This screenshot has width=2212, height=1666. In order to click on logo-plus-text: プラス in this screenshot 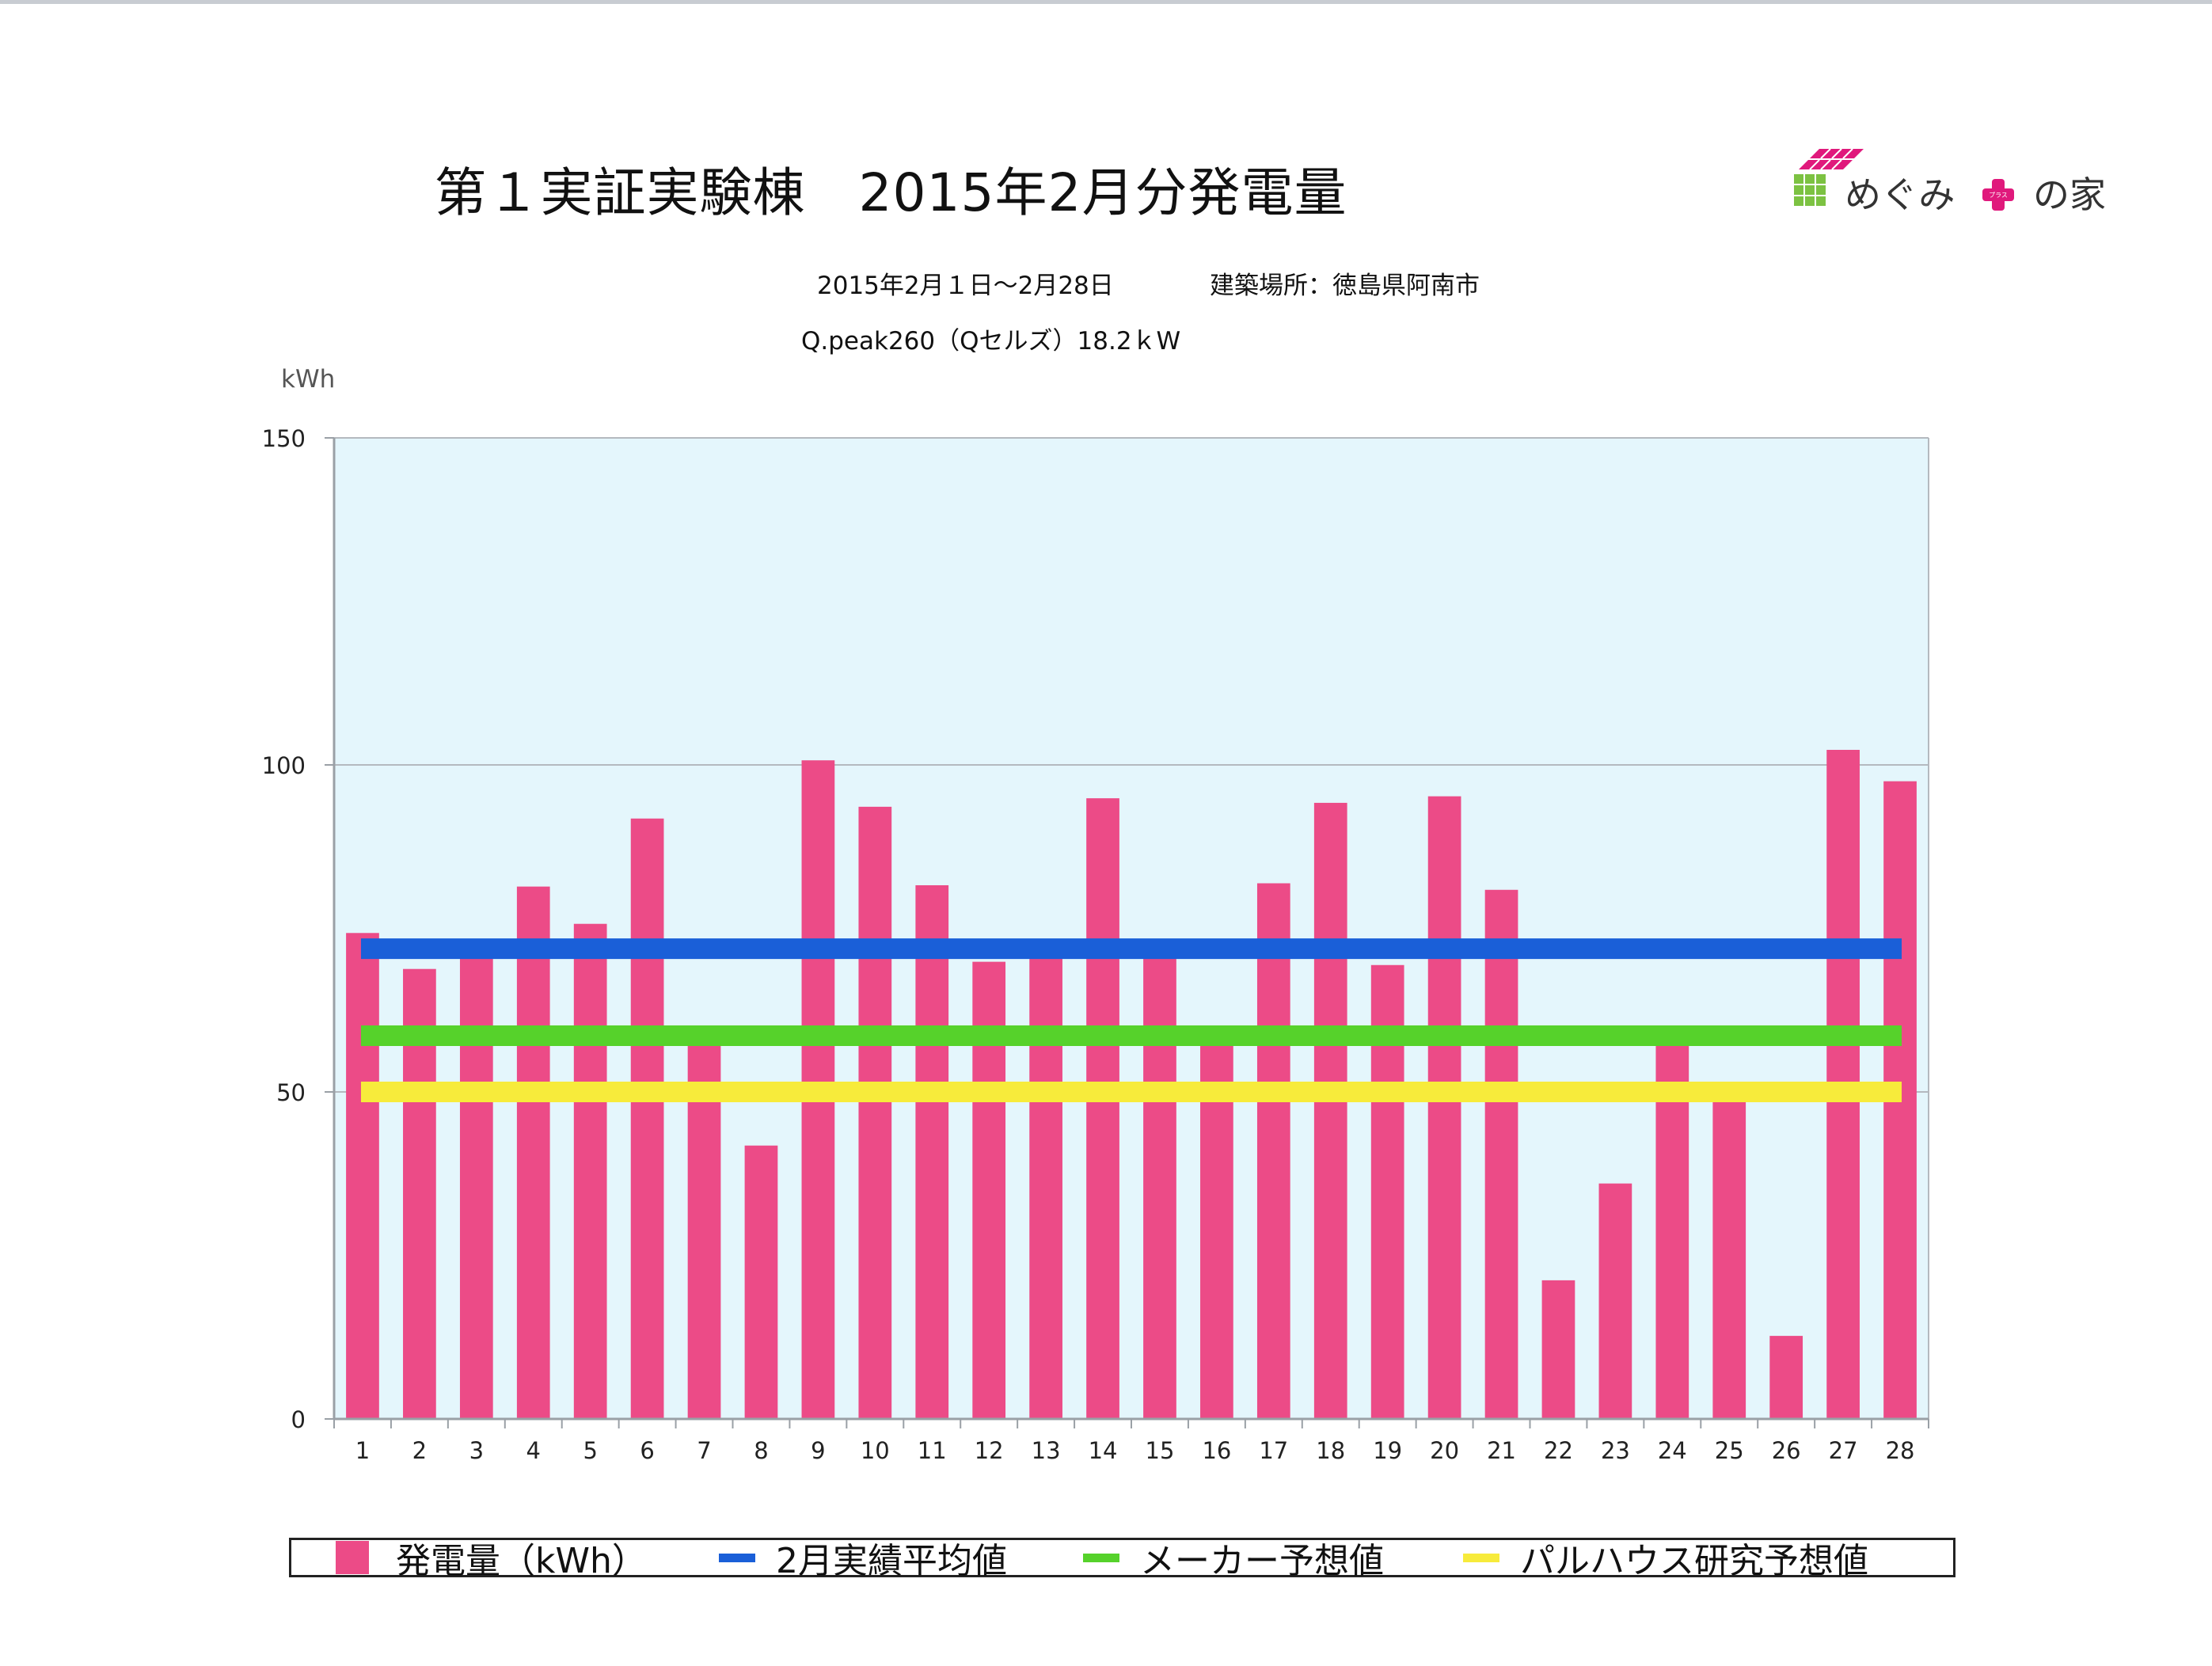, I will do `click(1998, 195)`.